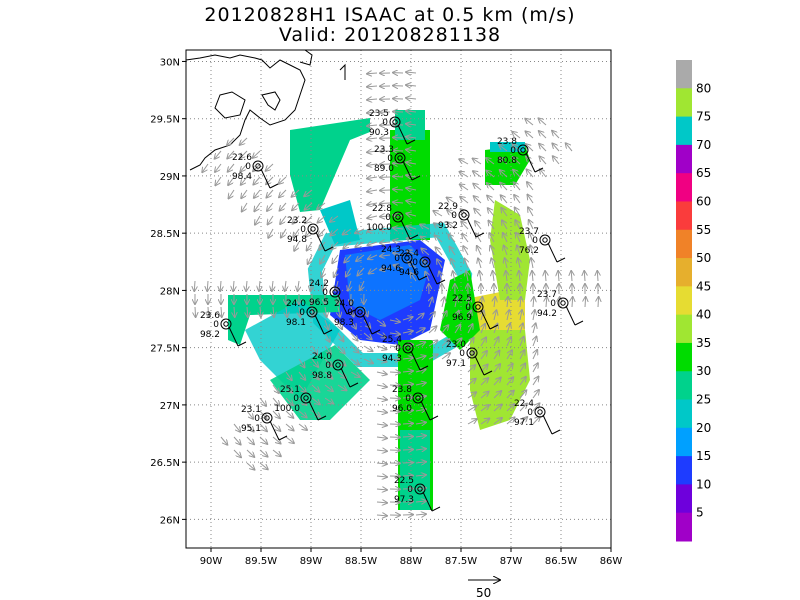 This screenshot has height=600, width=800. What do you see at coordinates (409, 254) in the screenshot?
I see `station-top-value: 22.4` at bounding box center [409, 254].